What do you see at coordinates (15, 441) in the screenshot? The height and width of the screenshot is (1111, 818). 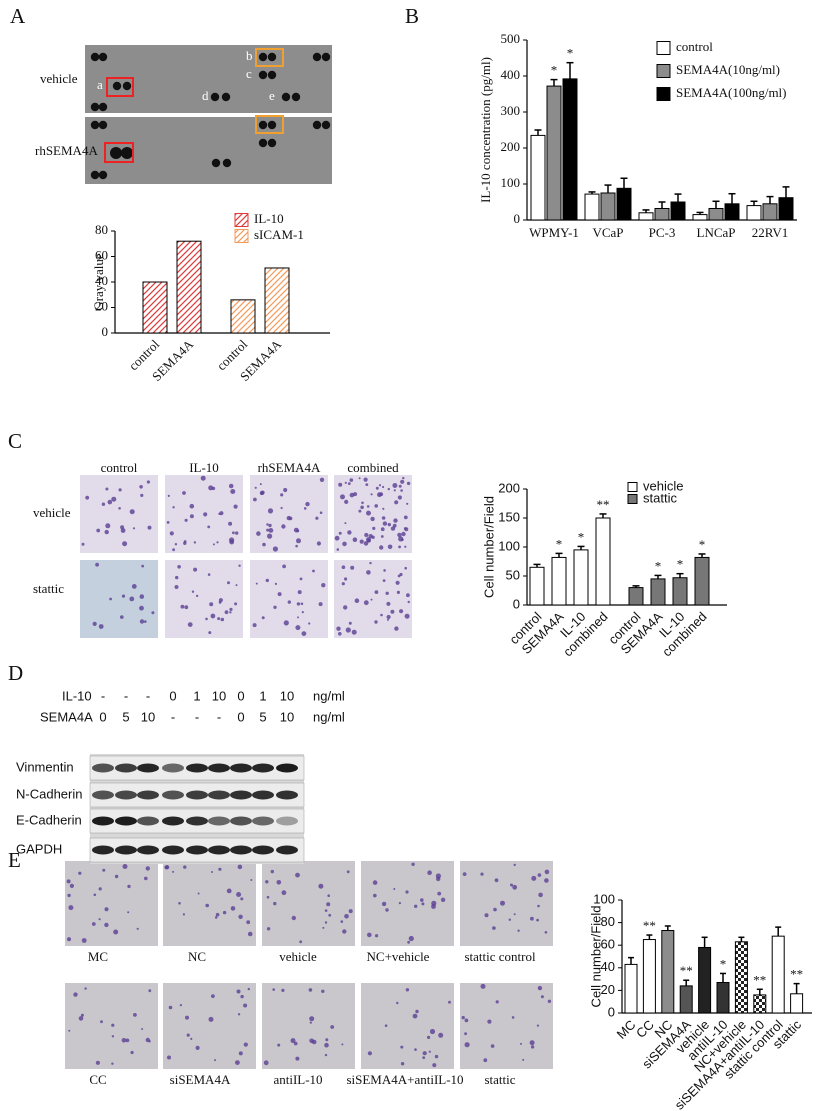 I see `panel-label: C` at bounding box center [15, 441].